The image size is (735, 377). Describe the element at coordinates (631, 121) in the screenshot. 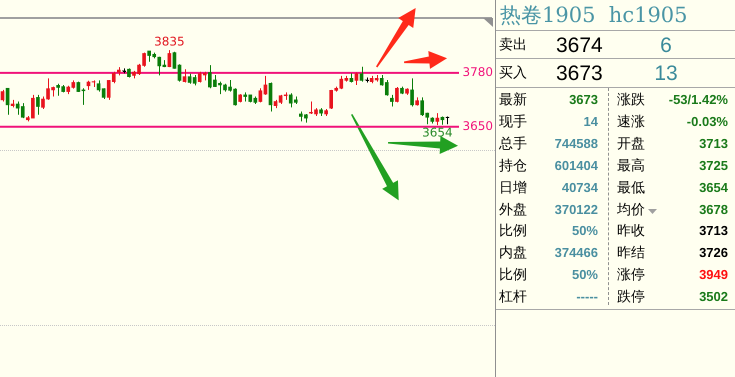

I see `text: 速涨` at that location.